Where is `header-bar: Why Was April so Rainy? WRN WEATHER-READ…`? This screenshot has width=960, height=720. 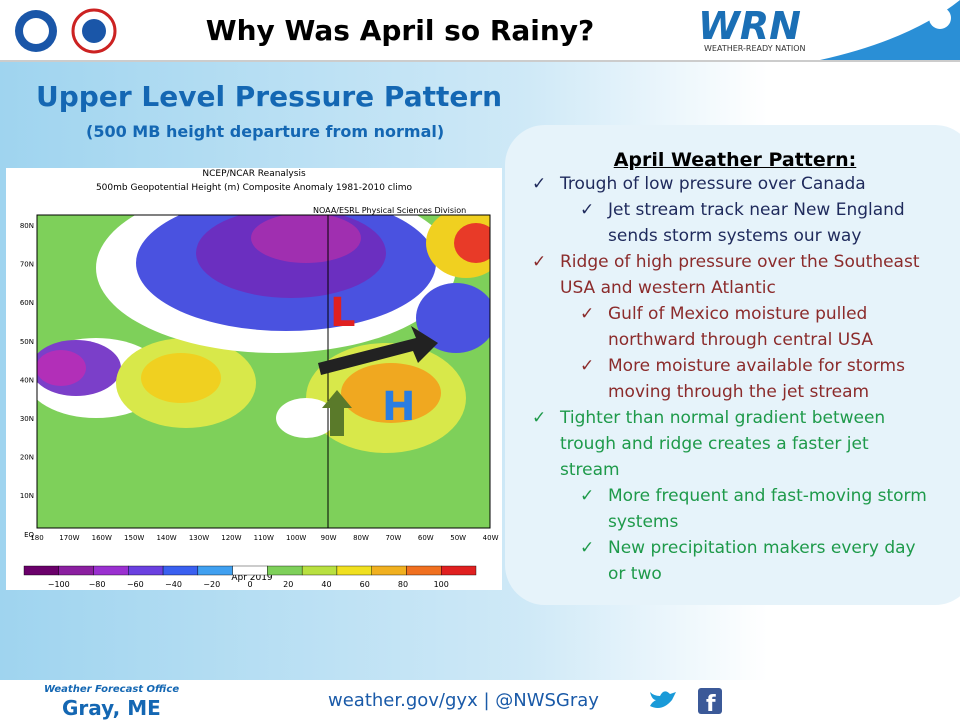
header-bar: Why Was April so Rainy? WRN WEATHER-READ… is located at coordinates (480, 31).